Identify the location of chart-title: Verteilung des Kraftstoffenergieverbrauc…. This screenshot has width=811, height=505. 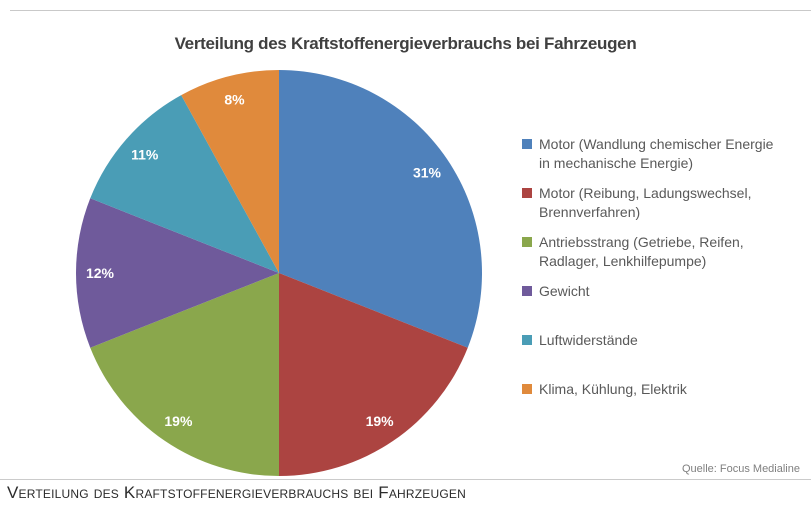
(405, 43).